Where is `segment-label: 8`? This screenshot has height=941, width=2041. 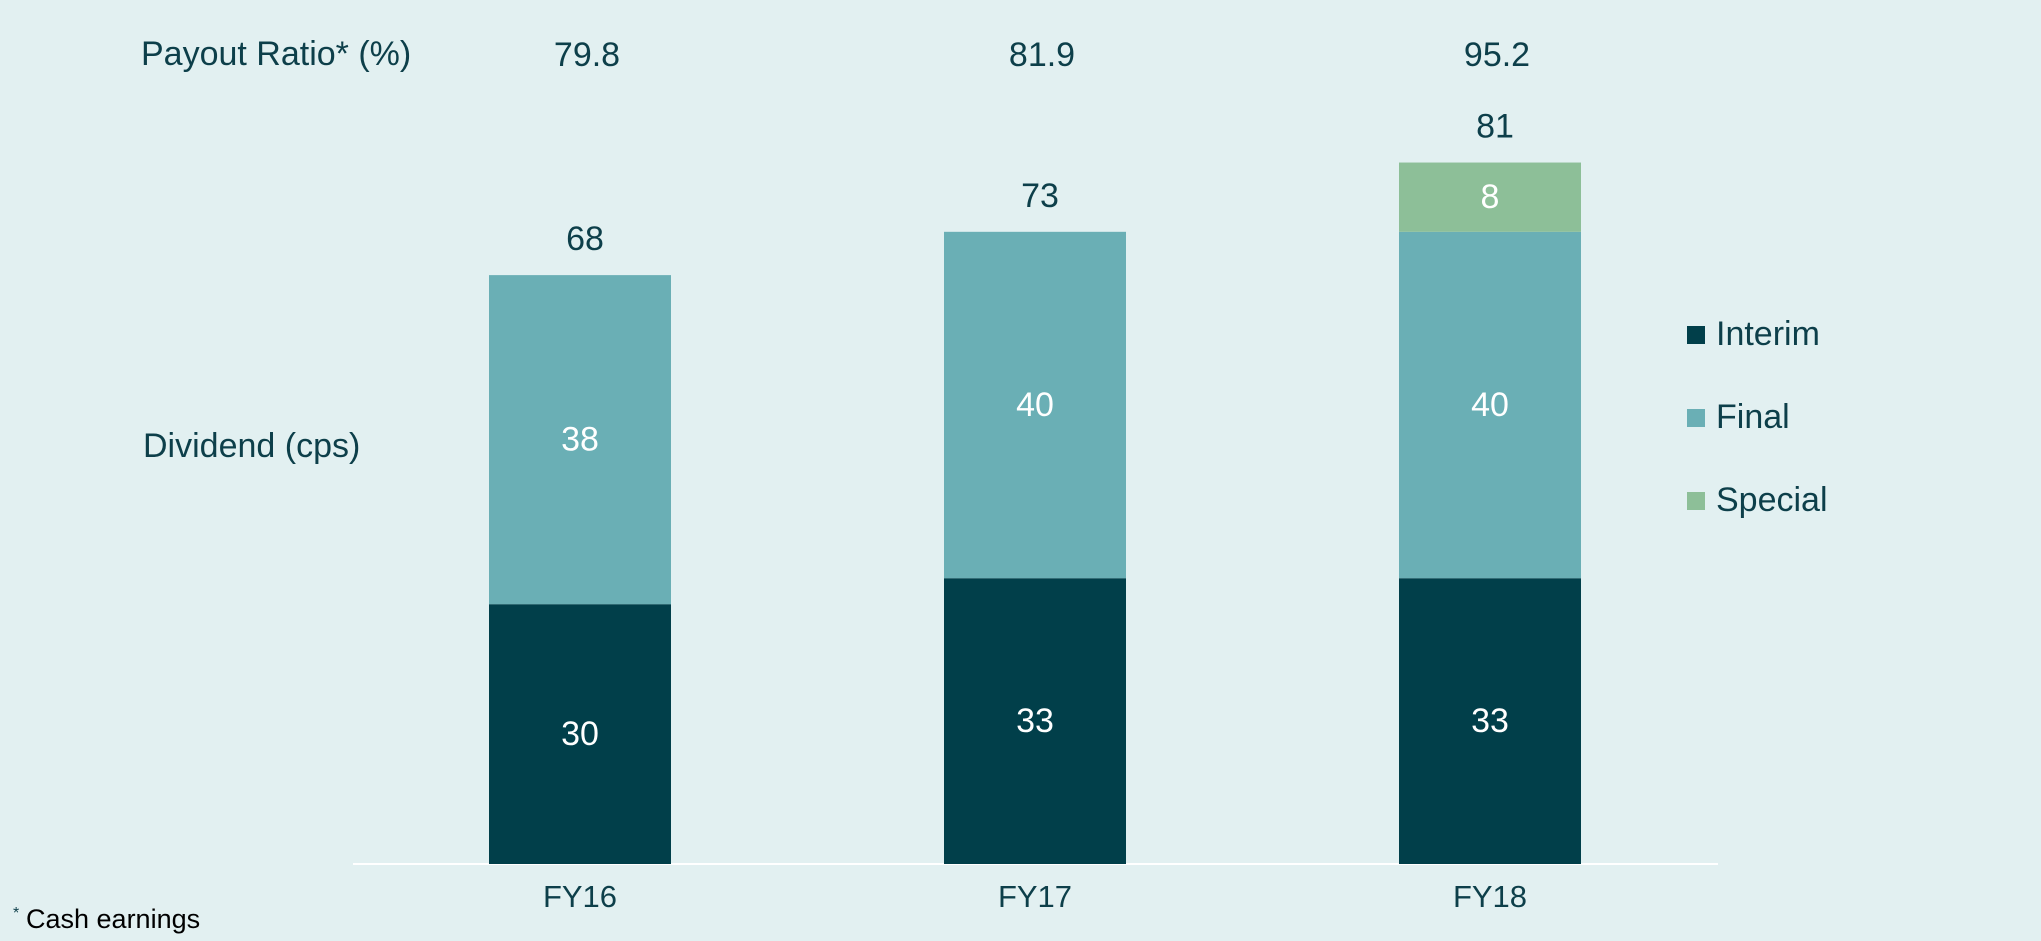 segment-label: 8 is located at coordinates (1490, 197).